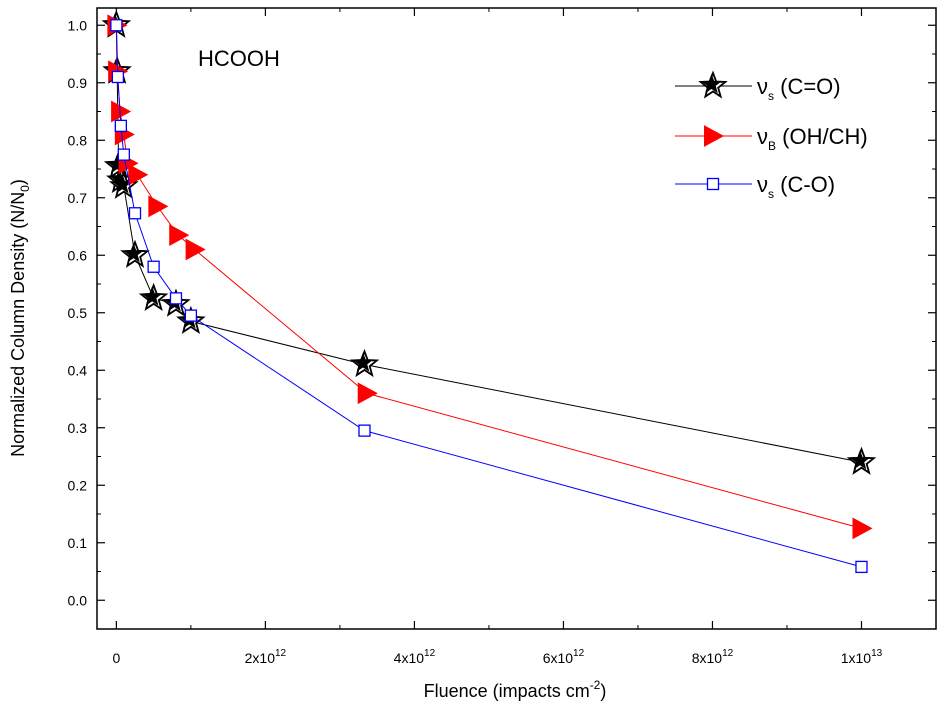 This screenshot has width=952, height=711. I want to click on compound-label: HCOOH, so click(239, 58).